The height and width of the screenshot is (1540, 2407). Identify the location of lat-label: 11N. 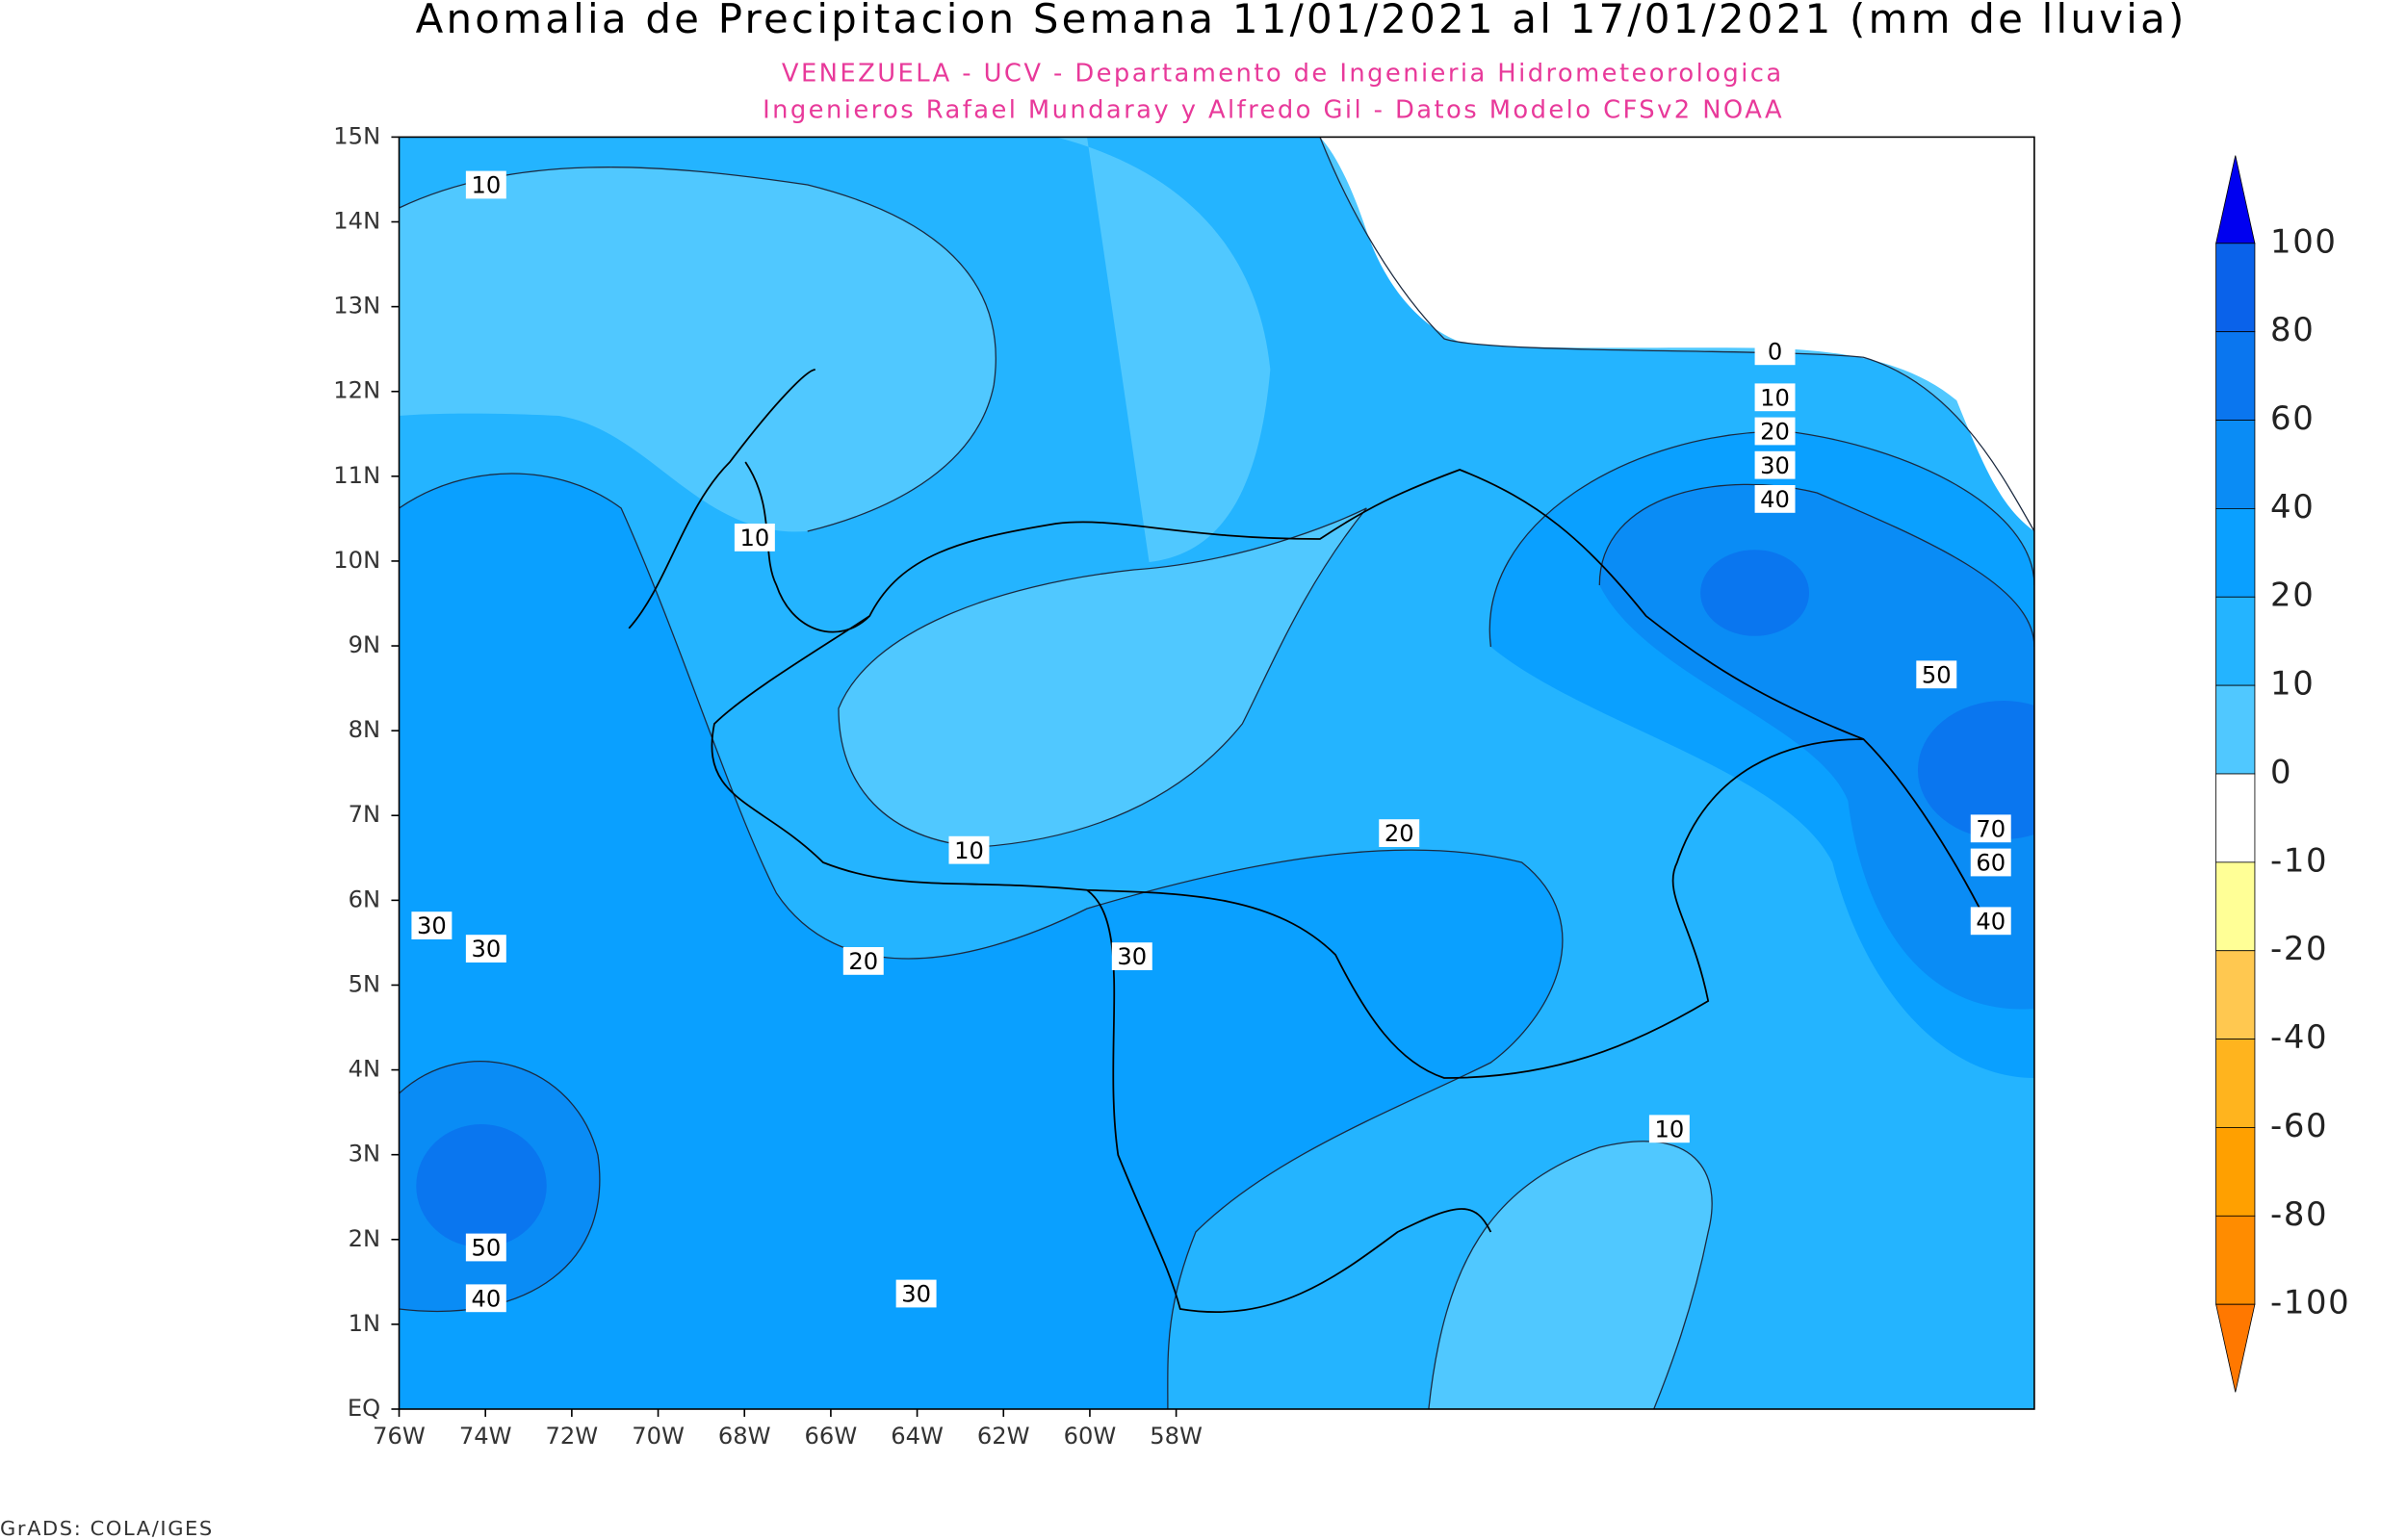
(356, 475).